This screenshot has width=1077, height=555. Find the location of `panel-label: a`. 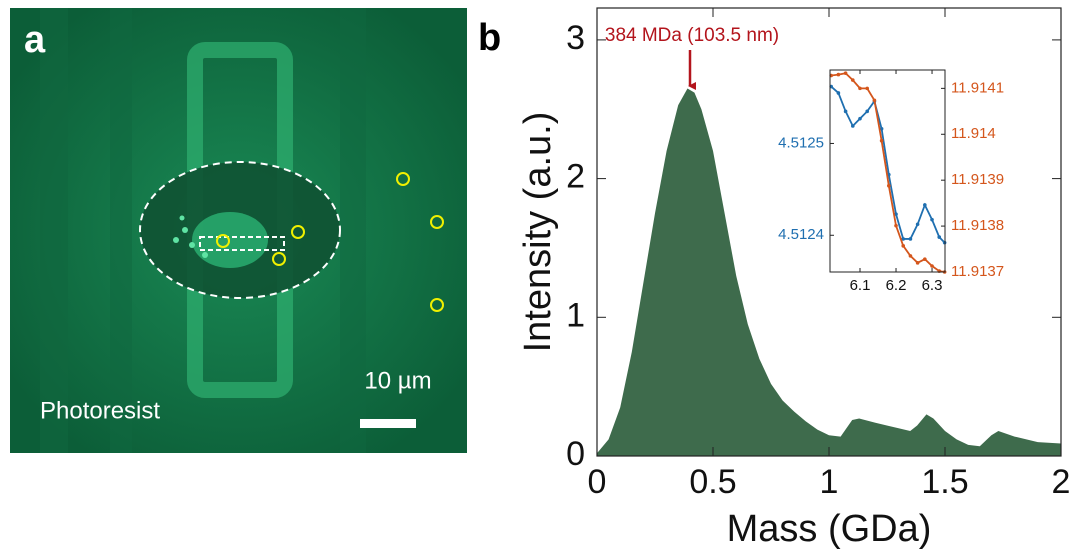

panel-label: a is located at coordinates (35, 40).